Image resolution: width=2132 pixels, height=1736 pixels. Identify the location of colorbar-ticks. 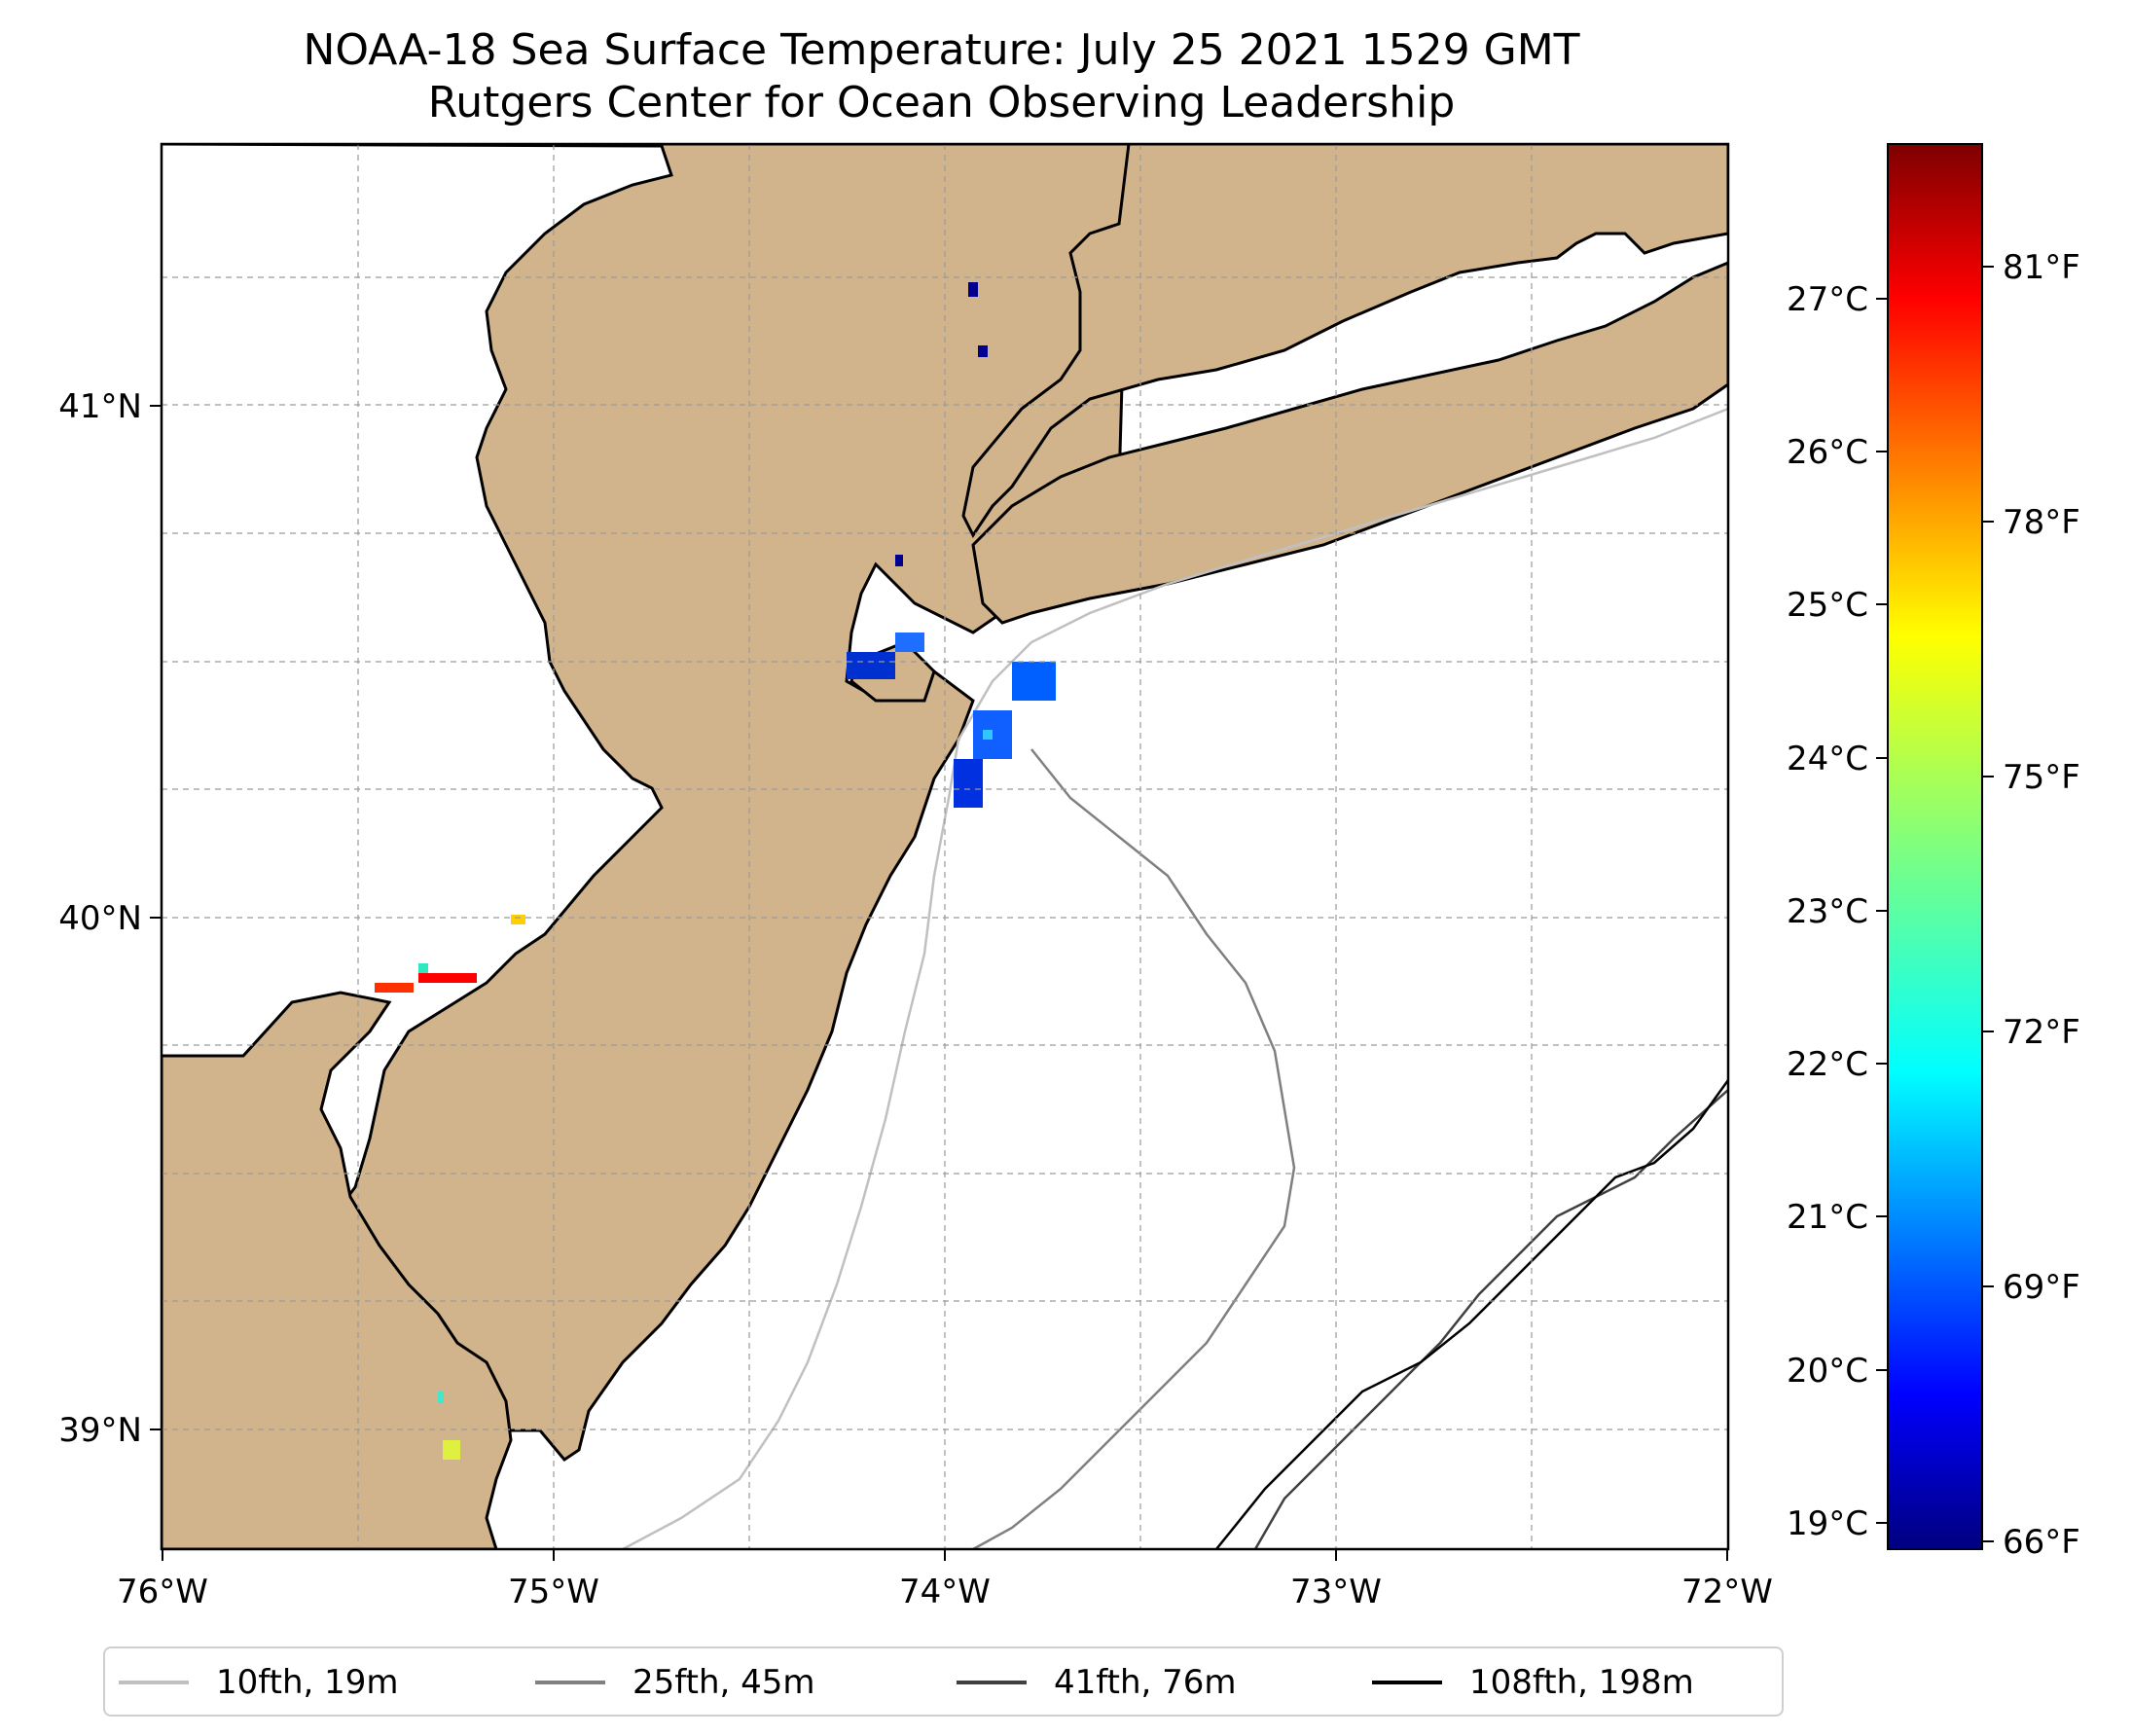
(1935, 904).